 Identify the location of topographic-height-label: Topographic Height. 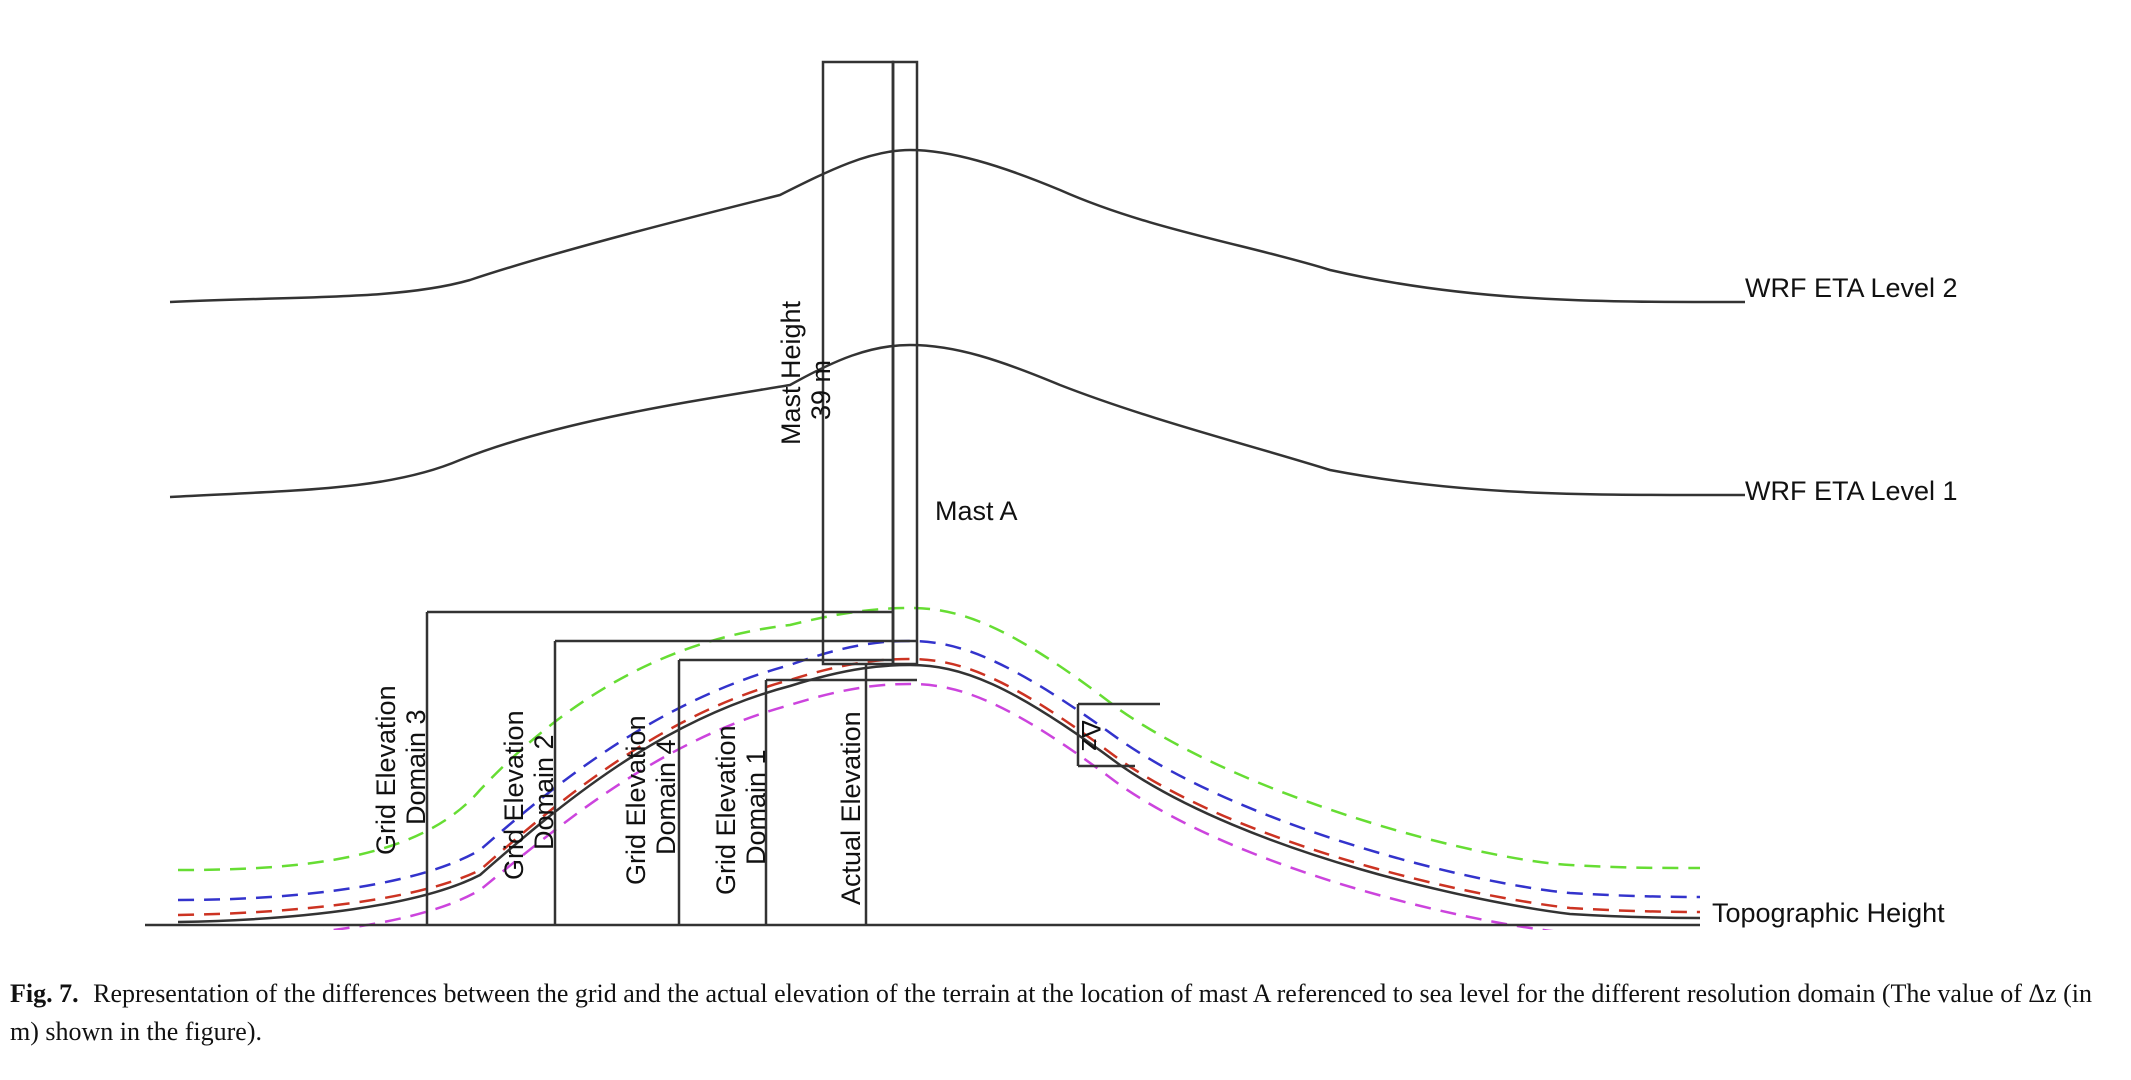
(1828, 913).